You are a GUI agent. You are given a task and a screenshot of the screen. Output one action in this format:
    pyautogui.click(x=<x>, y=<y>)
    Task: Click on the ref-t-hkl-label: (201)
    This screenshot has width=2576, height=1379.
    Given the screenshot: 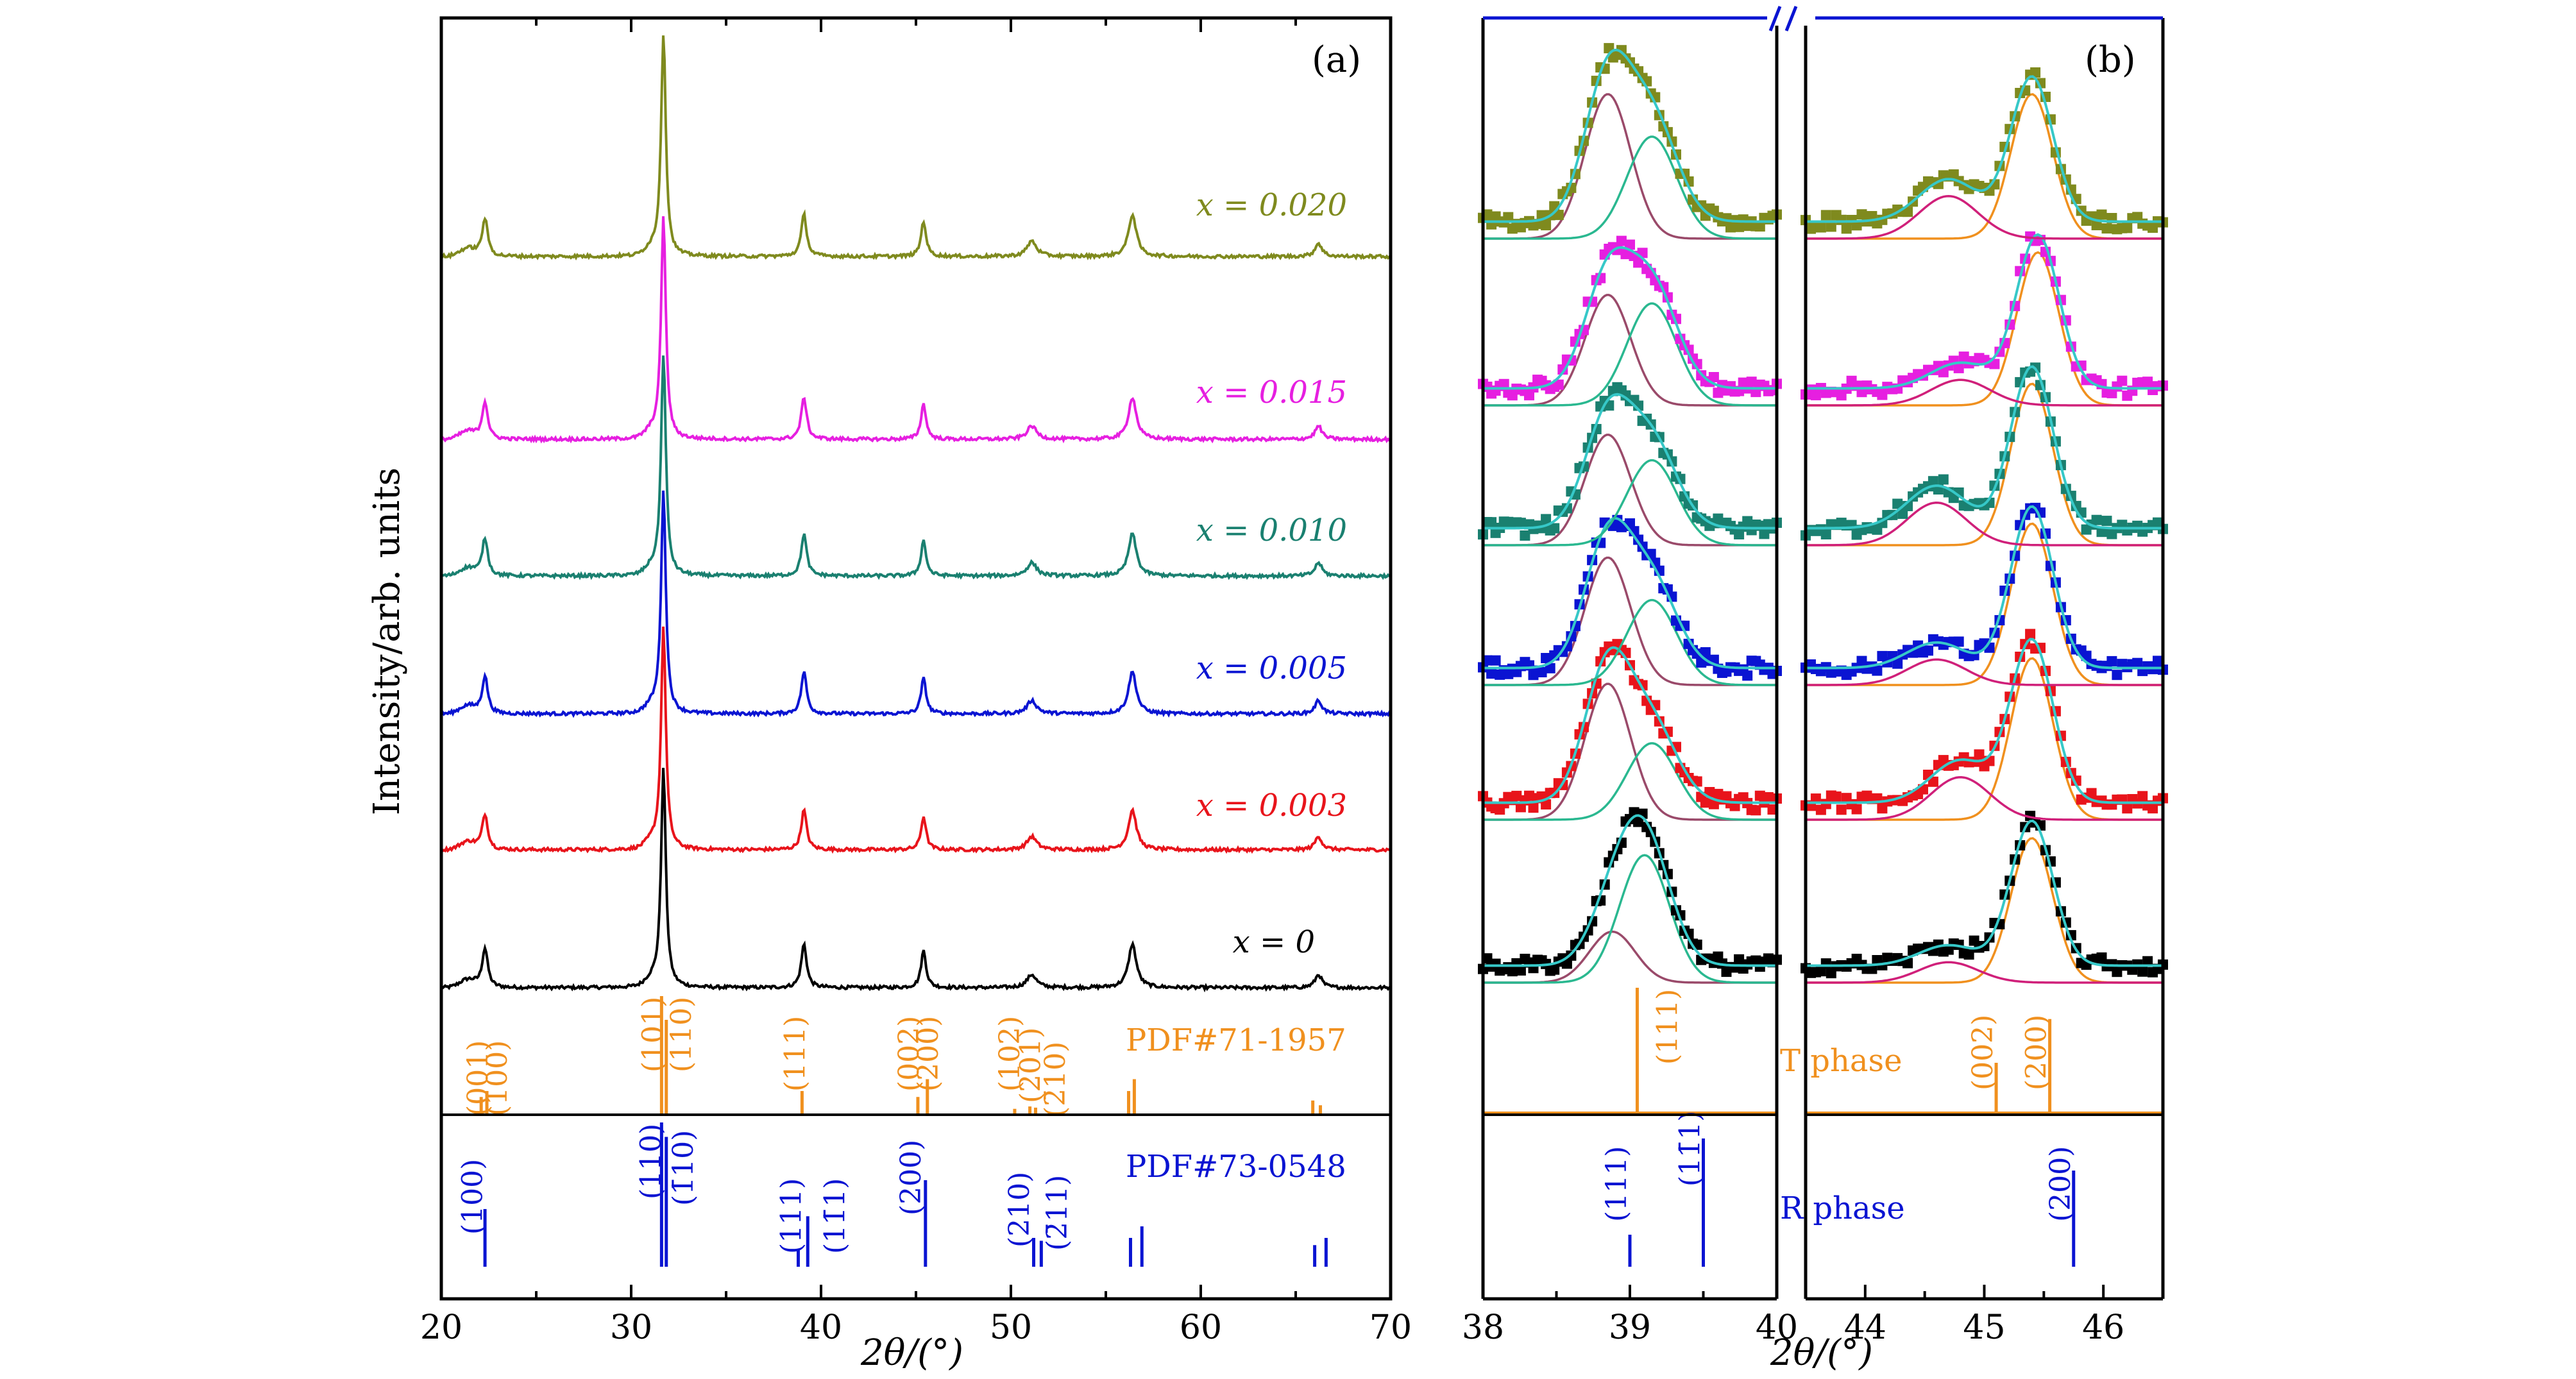 What is the action you would take?
    pyautogui.click(x=1031, y=1065)
    